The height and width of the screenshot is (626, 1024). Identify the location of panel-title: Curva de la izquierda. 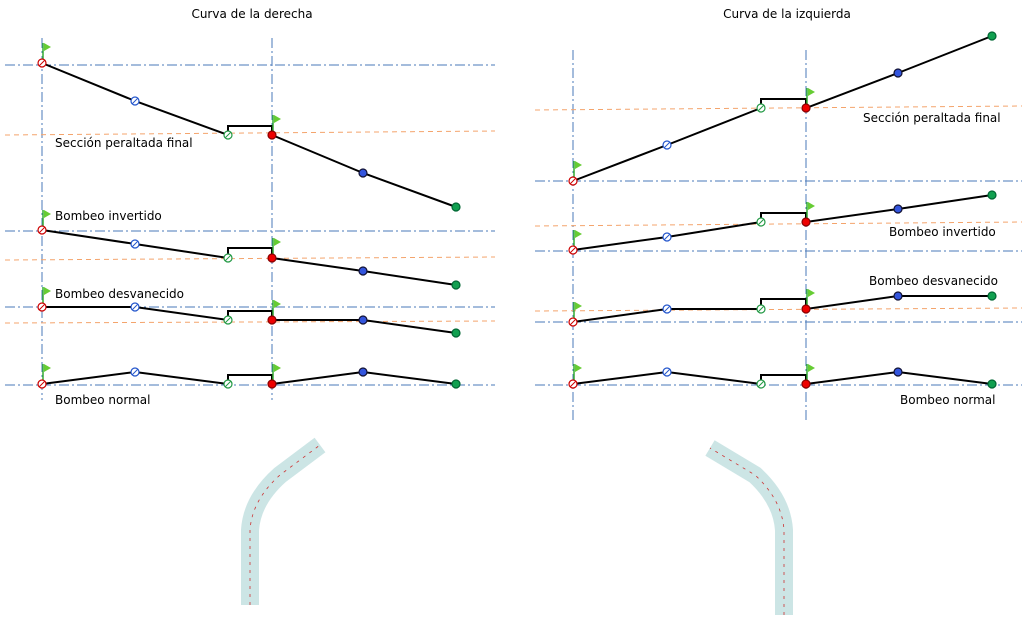
(787, 14).